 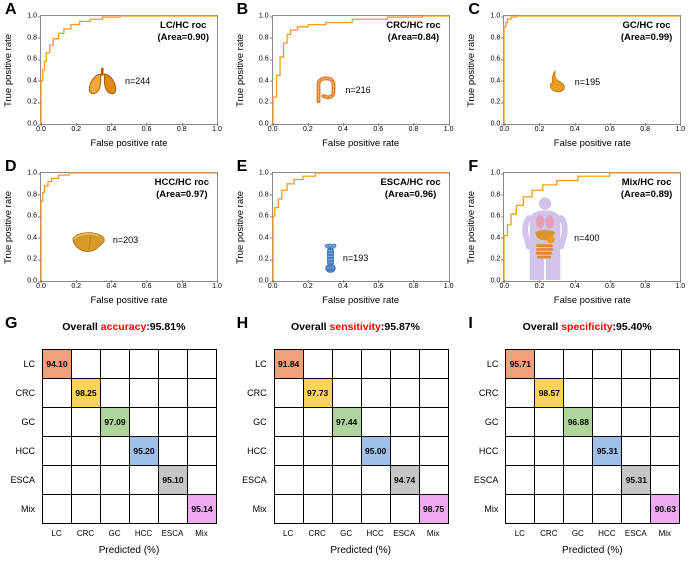 What do you see at coordinates (410, 189) in the screenshot?
I see `roc-title-block: ESCA/HC roc (Area=0.96)` at bounding box center [410, 189].